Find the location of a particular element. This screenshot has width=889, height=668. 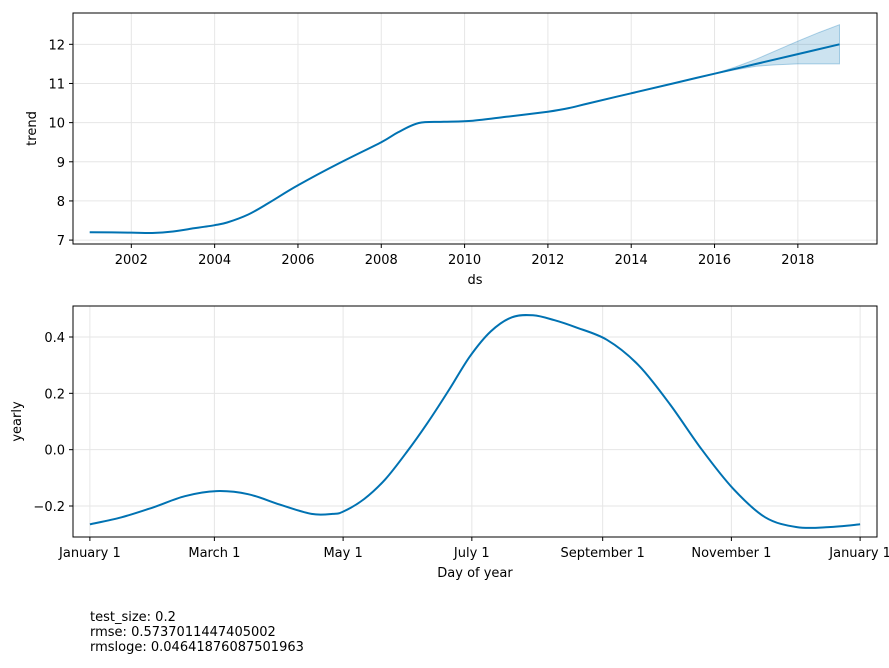

x-tick-label: 2014 is located at coordinates (631, 260).